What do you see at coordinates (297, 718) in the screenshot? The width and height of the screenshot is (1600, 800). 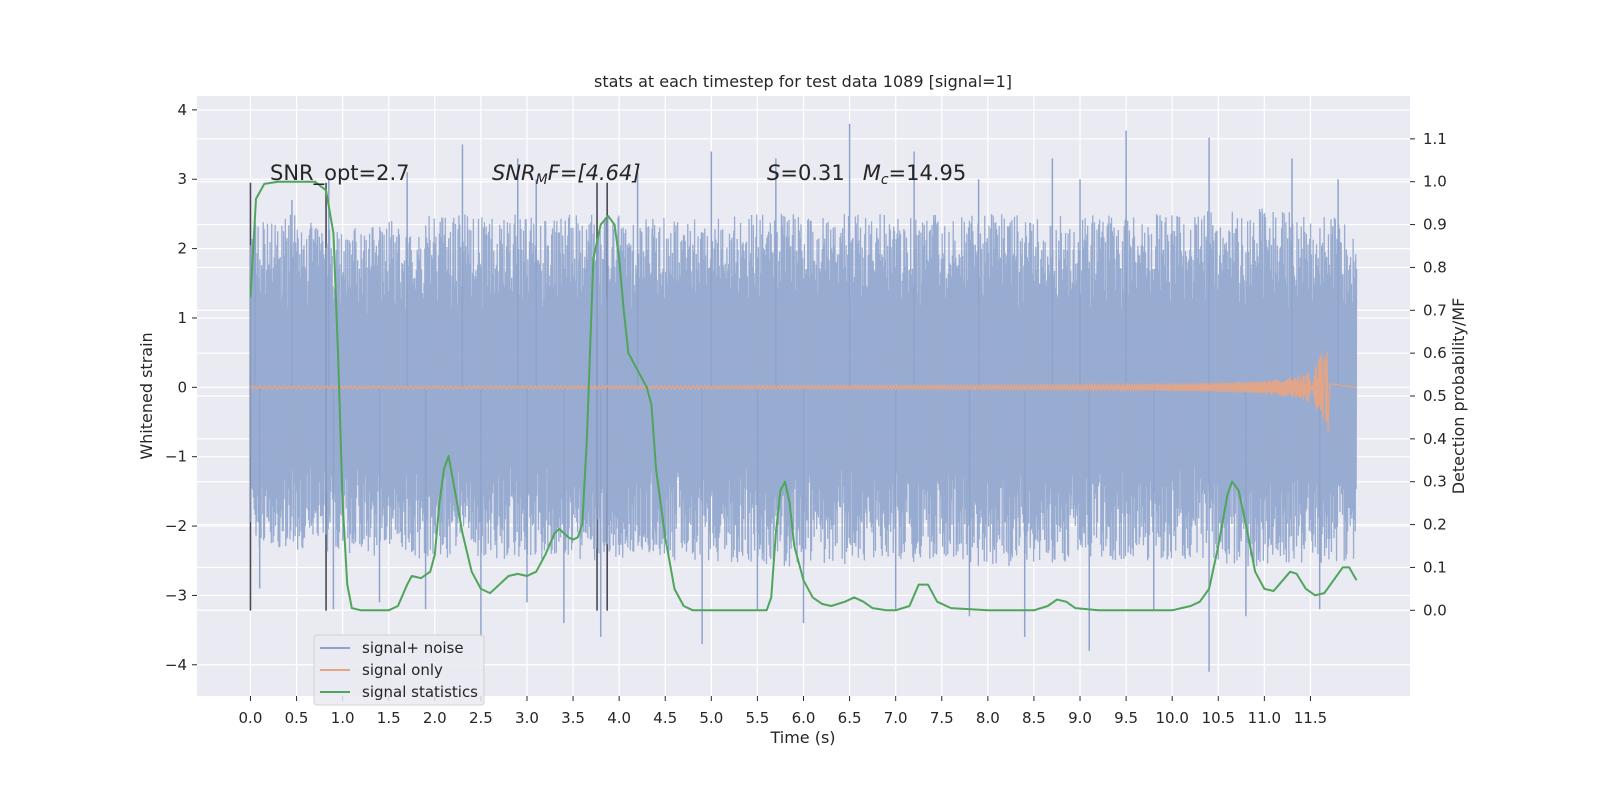 I see `x-tick-label: 0.5` at bounding box center [297, 718].